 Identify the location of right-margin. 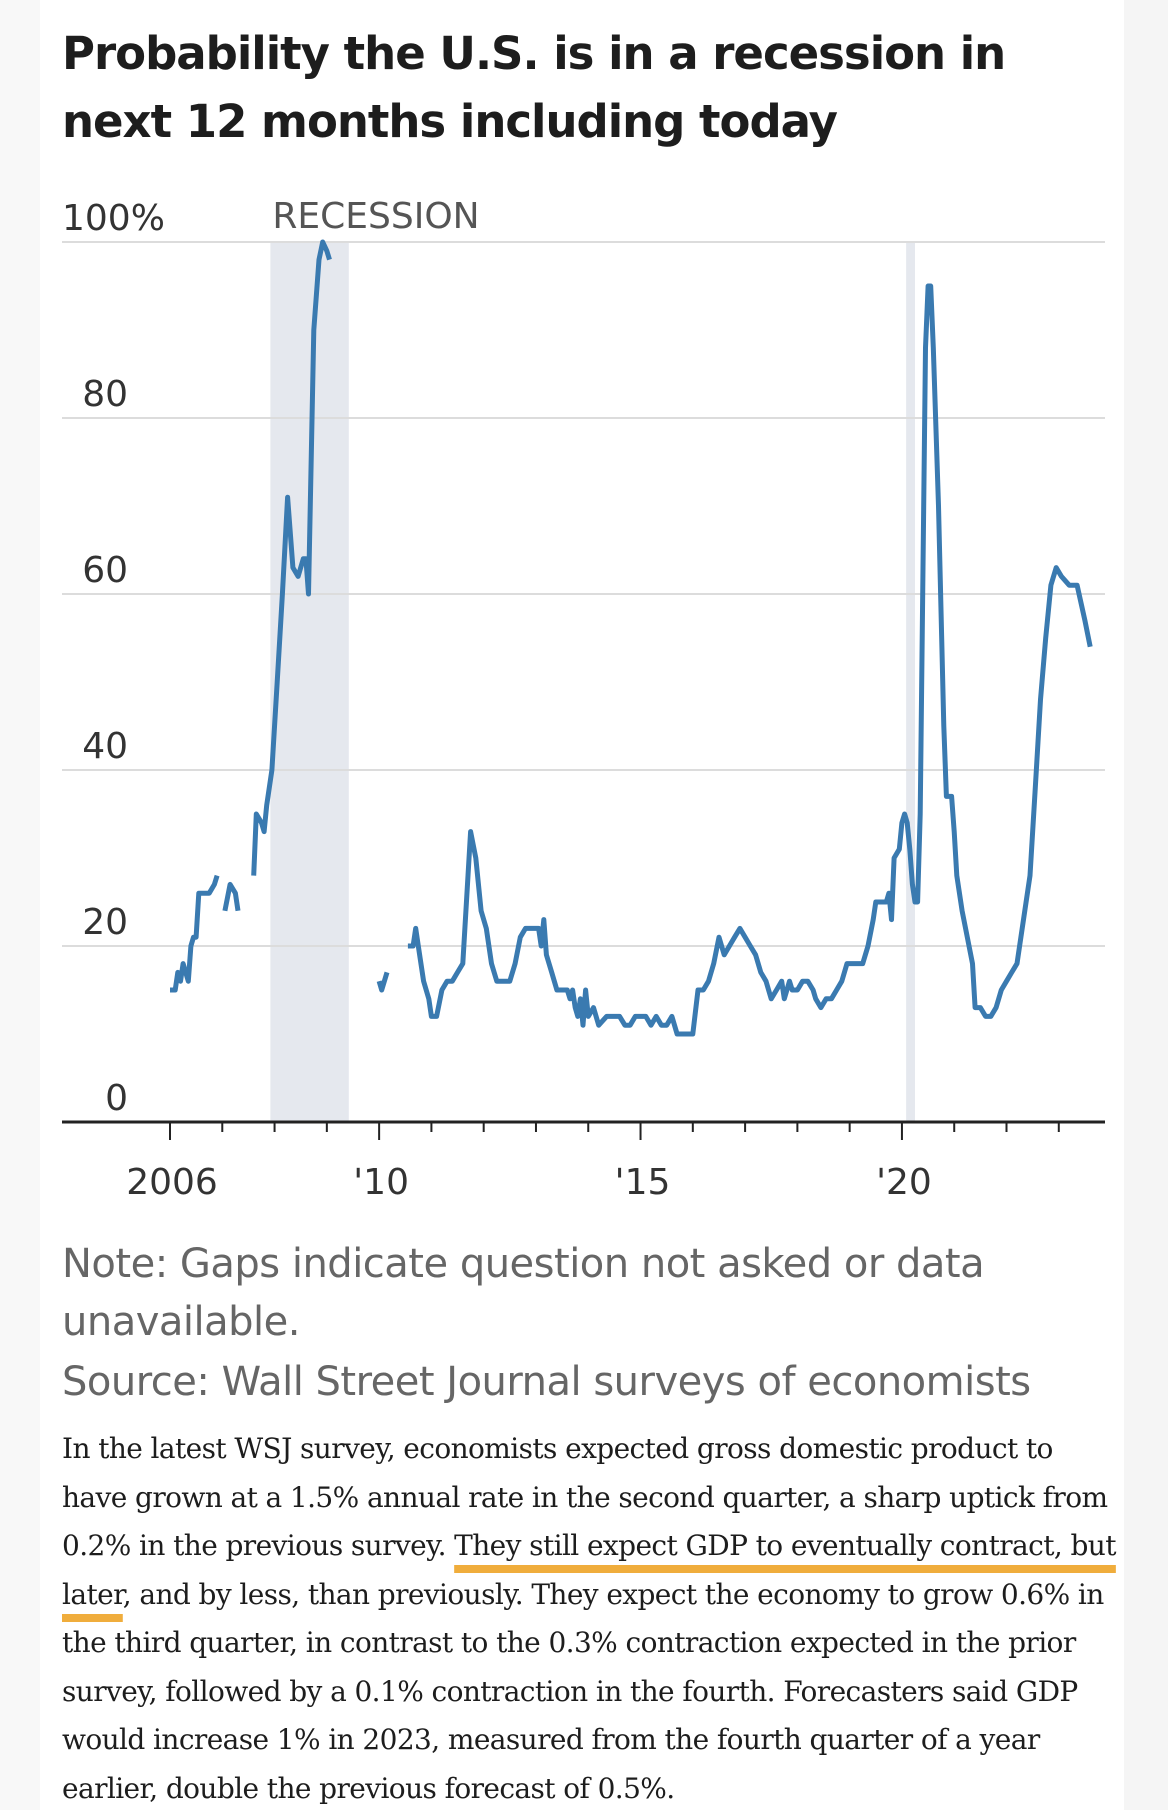
(1146, 905).